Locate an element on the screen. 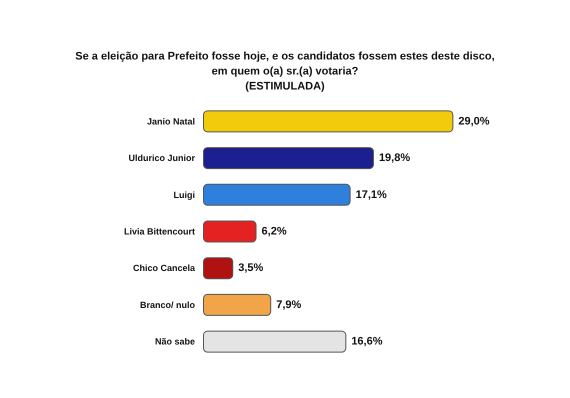 This screenshot has width=570, height=398. y-tick-label: Janio Natal is located at coordinates (170, 121).